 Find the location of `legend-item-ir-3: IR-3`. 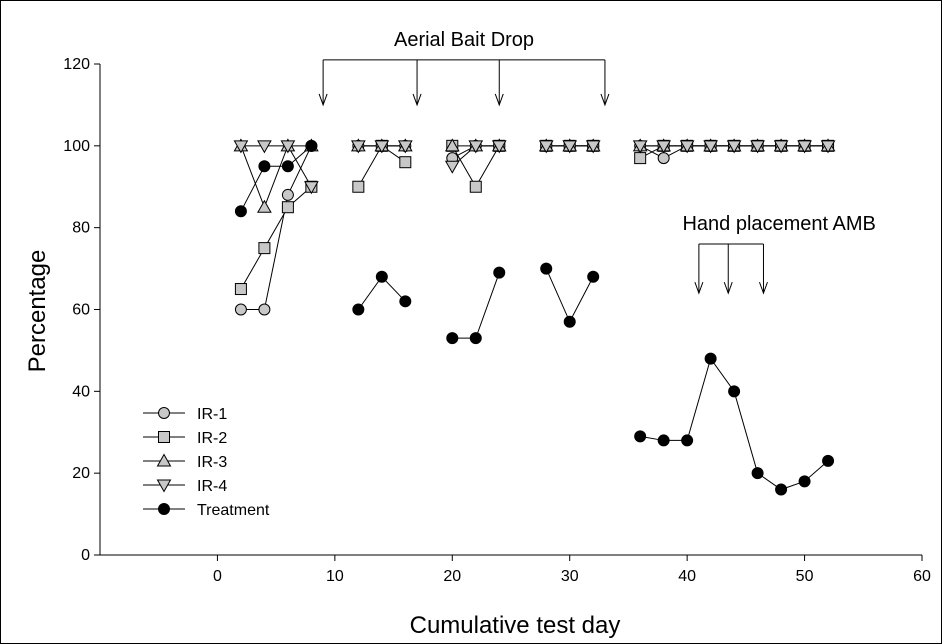

legend-item-ir-3: IR-3 is located at coordinates (185, 462).